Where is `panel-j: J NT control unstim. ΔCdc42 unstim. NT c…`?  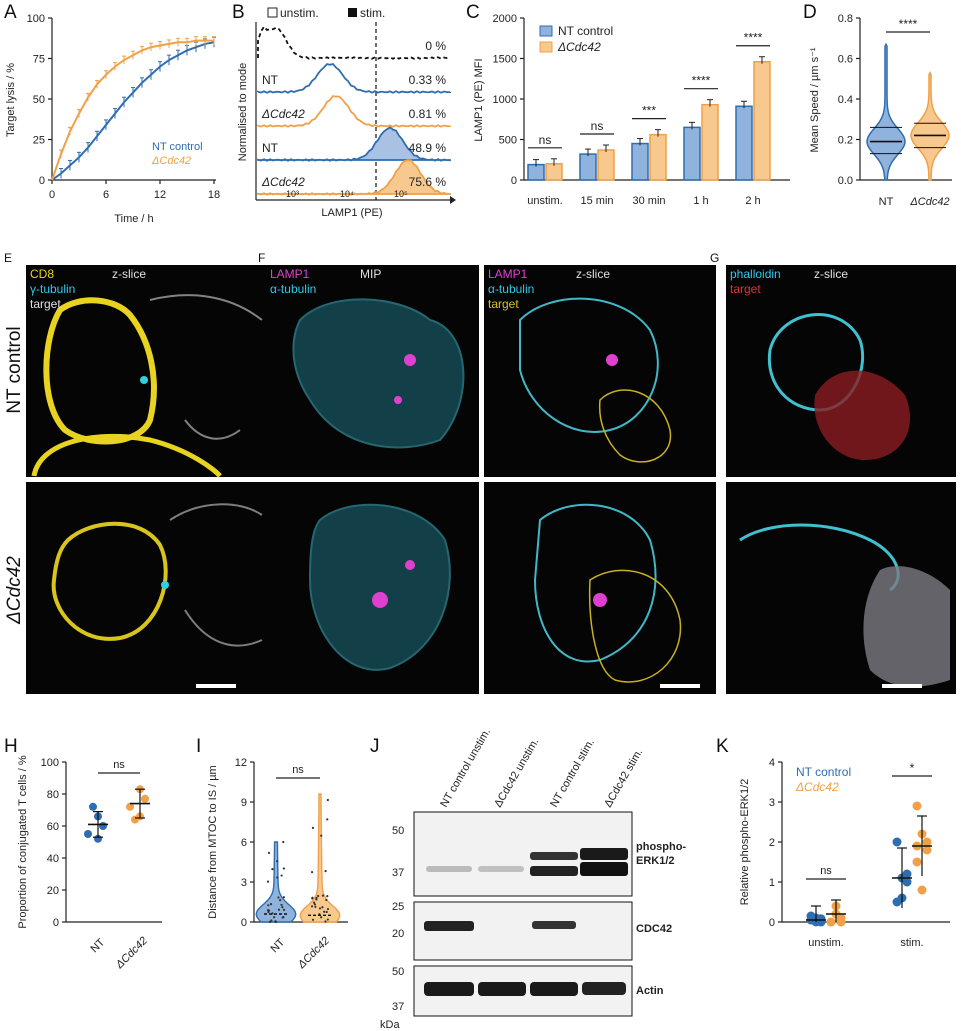
panel-j: J NT control unstim. ΔCdc42 unstim. NT c… is located at coordinates (528, 878).